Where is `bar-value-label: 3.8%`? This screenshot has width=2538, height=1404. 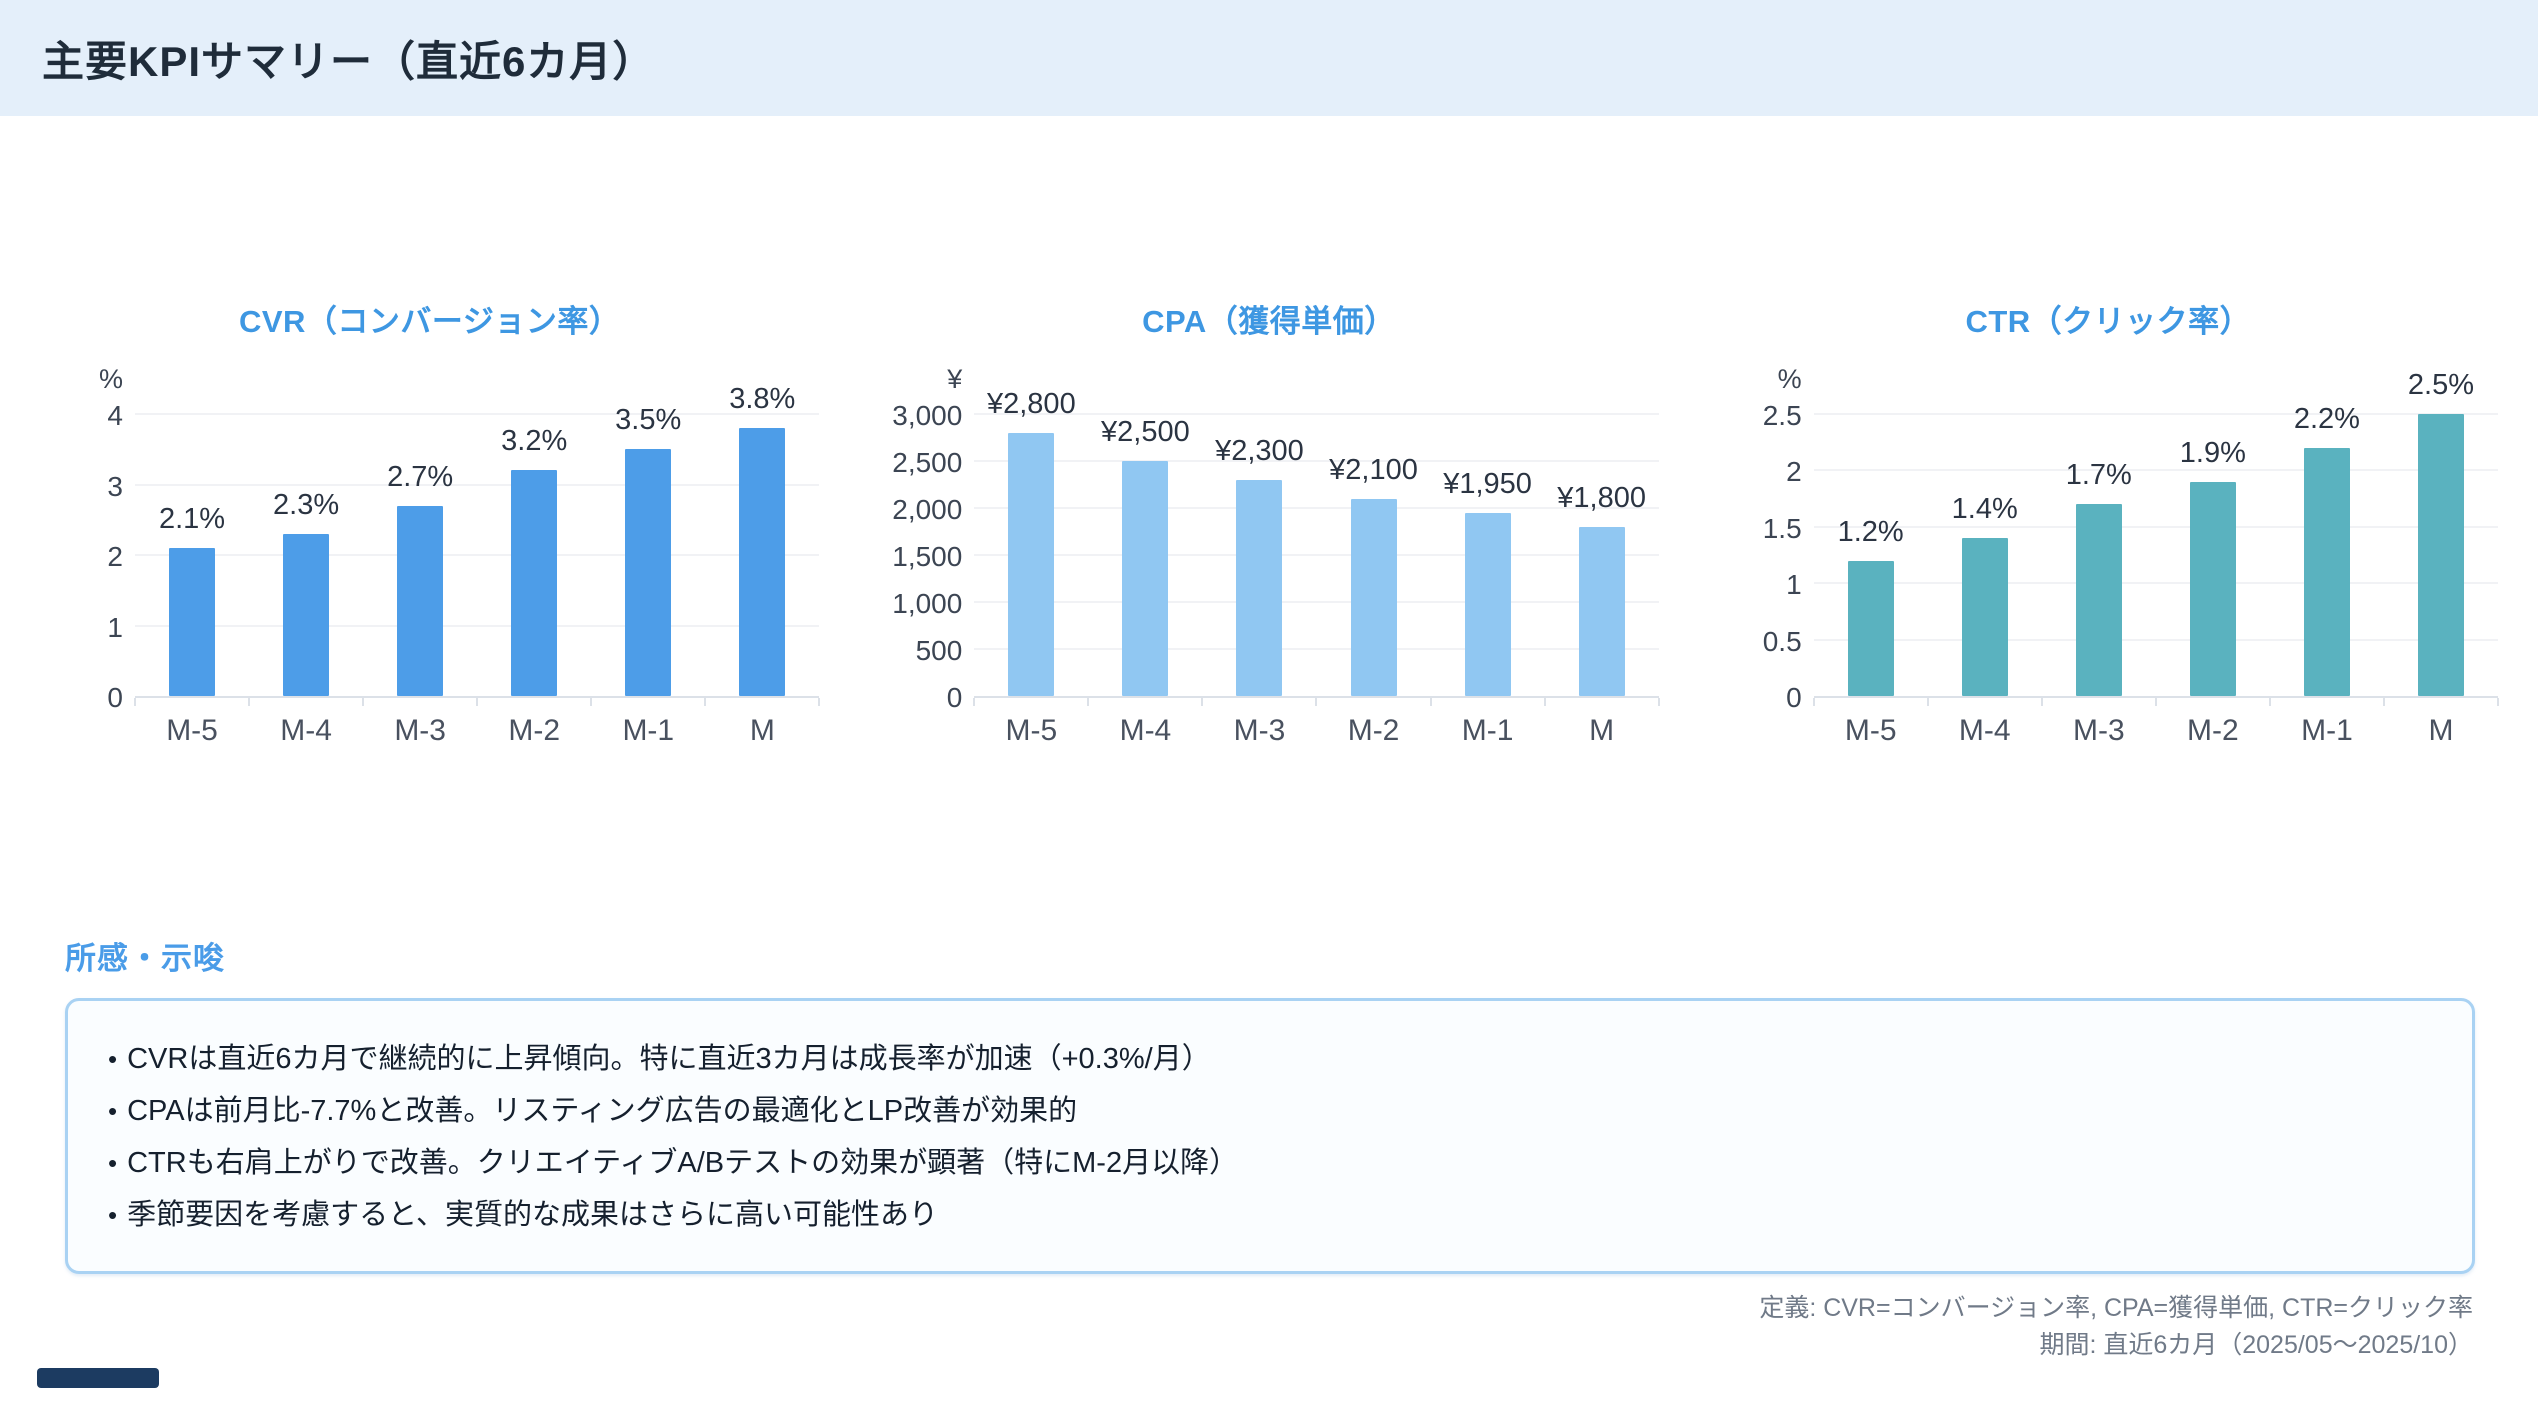
bar-value-label: 3.8% is located at coordinates (762, 399).